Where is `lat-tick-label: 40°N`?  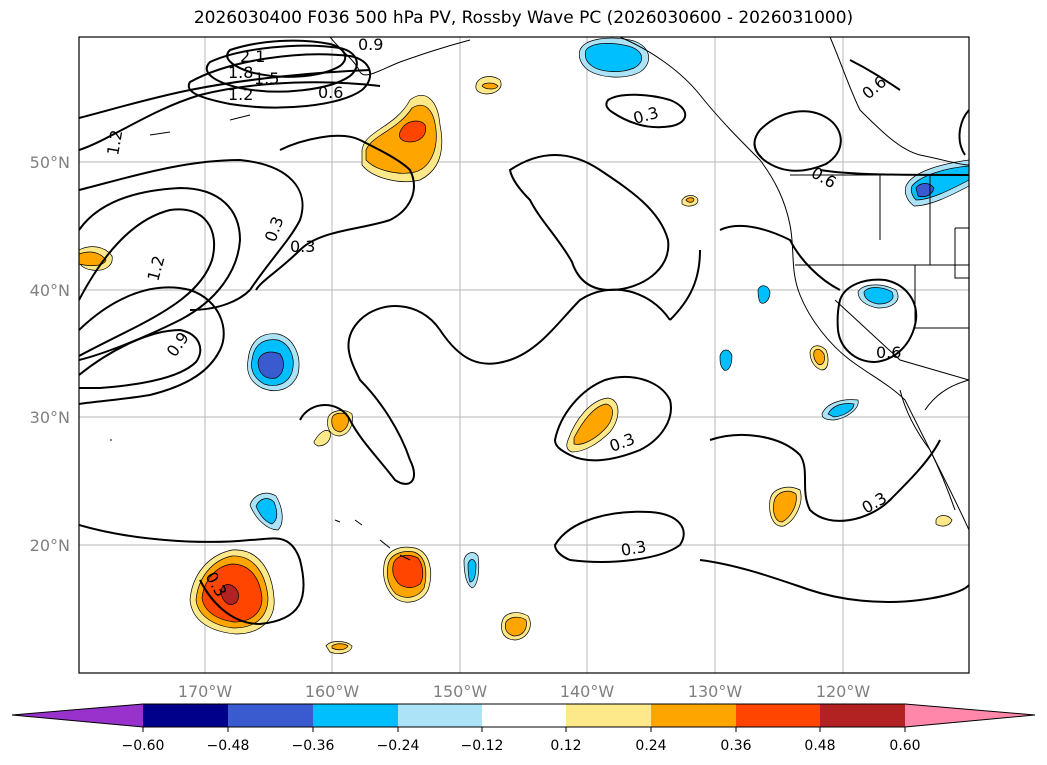 lat-tick-label: 40°N is located at coordinates (50, 290).